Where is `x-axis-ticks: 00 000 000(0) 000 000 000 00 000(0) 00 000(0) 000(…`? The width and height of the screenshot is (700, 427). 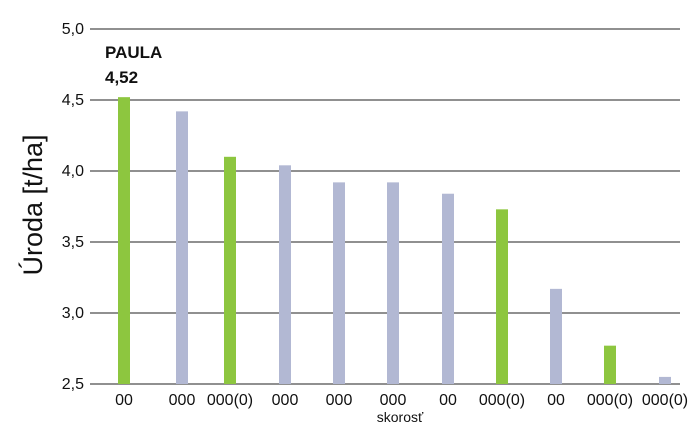 x-axis-ticks: 00 000 000(0) 000 000 000 00 000(0) 00 000(0) 000(… is located at coordinates (401, 400).